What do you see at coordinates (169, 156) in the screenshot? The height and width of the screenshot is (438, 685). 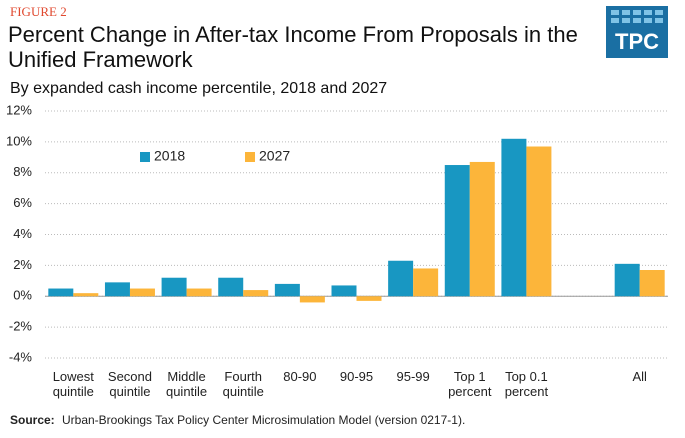 I see `legend-label: 2018` at bounding box center [169, 156].